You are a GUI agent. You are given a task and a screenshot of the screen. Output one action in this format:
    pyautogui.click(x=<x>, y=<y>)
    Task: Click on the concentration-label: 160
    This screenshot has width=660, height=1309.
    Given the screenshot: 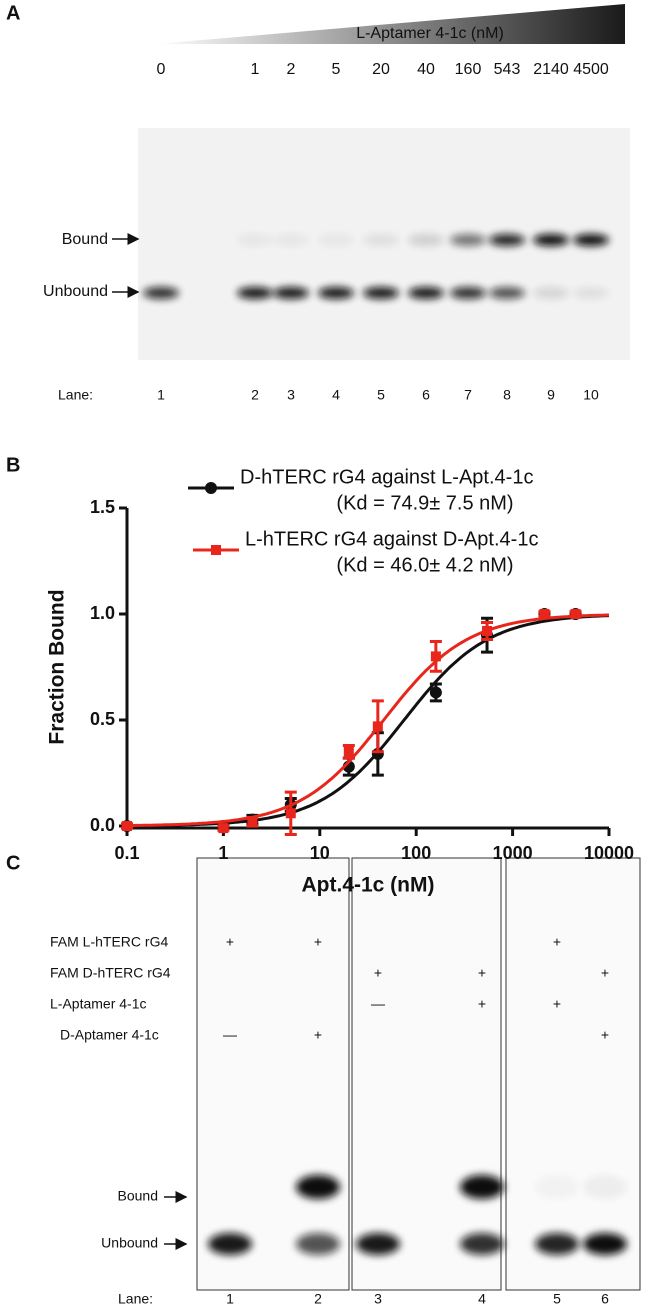 What is the action you would take?
    pyautogui.click(x=468, y=69)
    